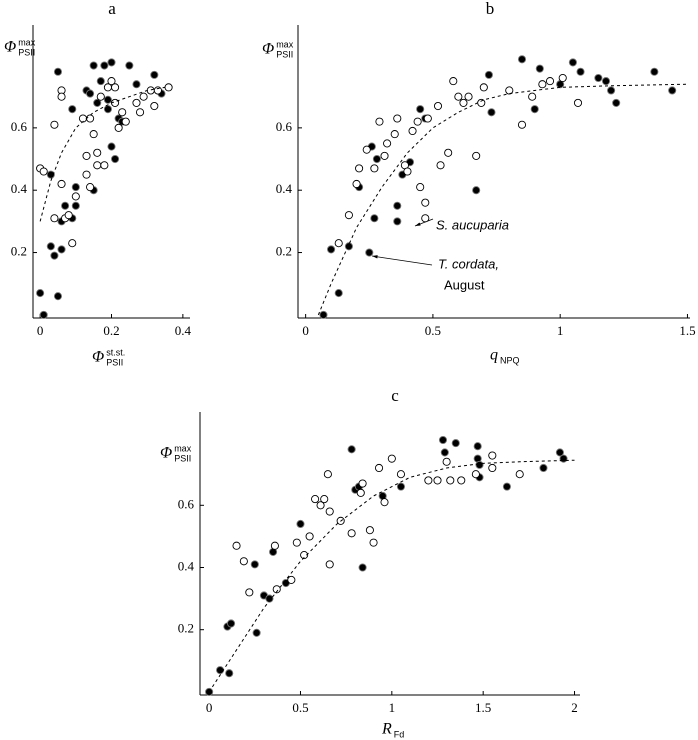 This screenshot has width=698, height=740. What do you see at coordinates (395, 395) in the screenshot?
I see `panel-title: c` at bounding box center [395, 395].